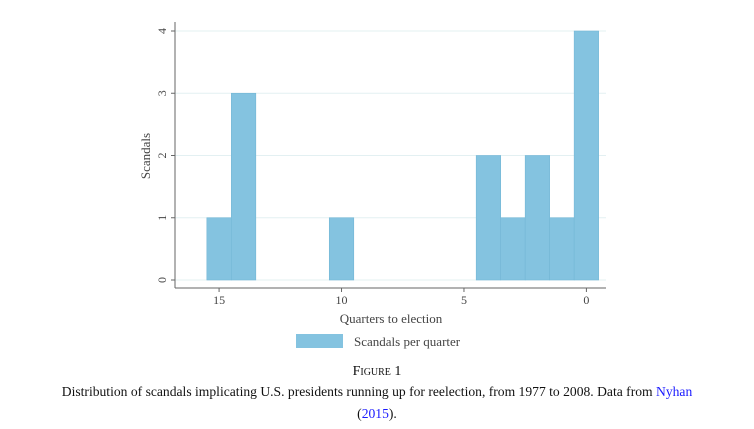 The width and height of the screenshot is (754, 429). What do you see at coordinates (162, 31) in the screenshot?
I see `y-tick-label: 4` at bounding box center [162, 31].